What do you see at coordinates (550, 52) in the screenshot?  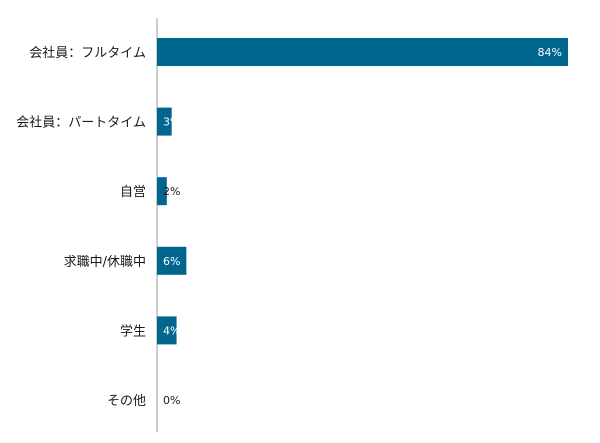 I see `value-label-0: 84%` at bounding box center [550, 52].